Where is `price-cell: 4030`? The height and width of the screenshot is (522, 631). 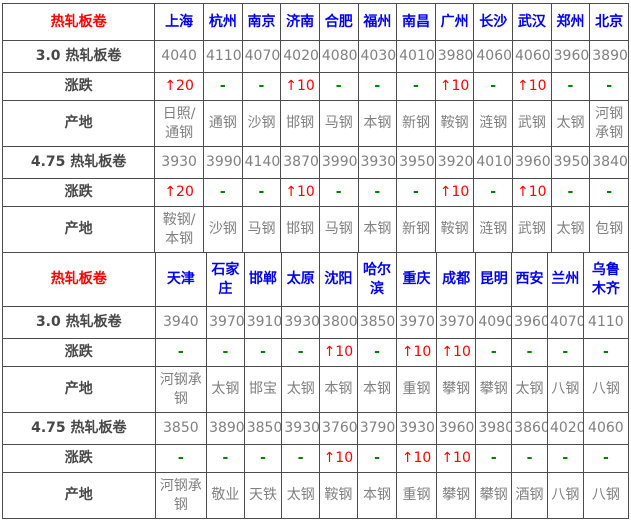 price-cell: 4030 is located at coordinates (377, 56).